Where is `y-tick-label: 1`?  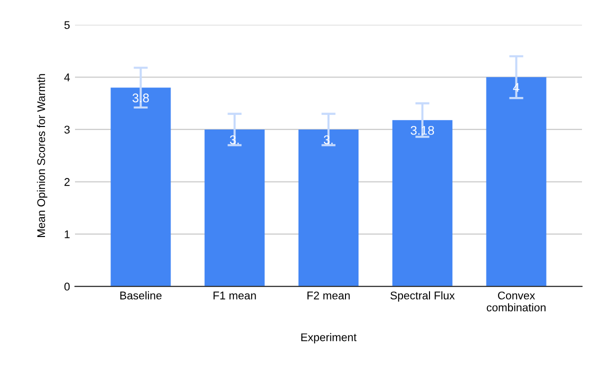
y-tick-label: 1 is located at coordinates (67, 234).